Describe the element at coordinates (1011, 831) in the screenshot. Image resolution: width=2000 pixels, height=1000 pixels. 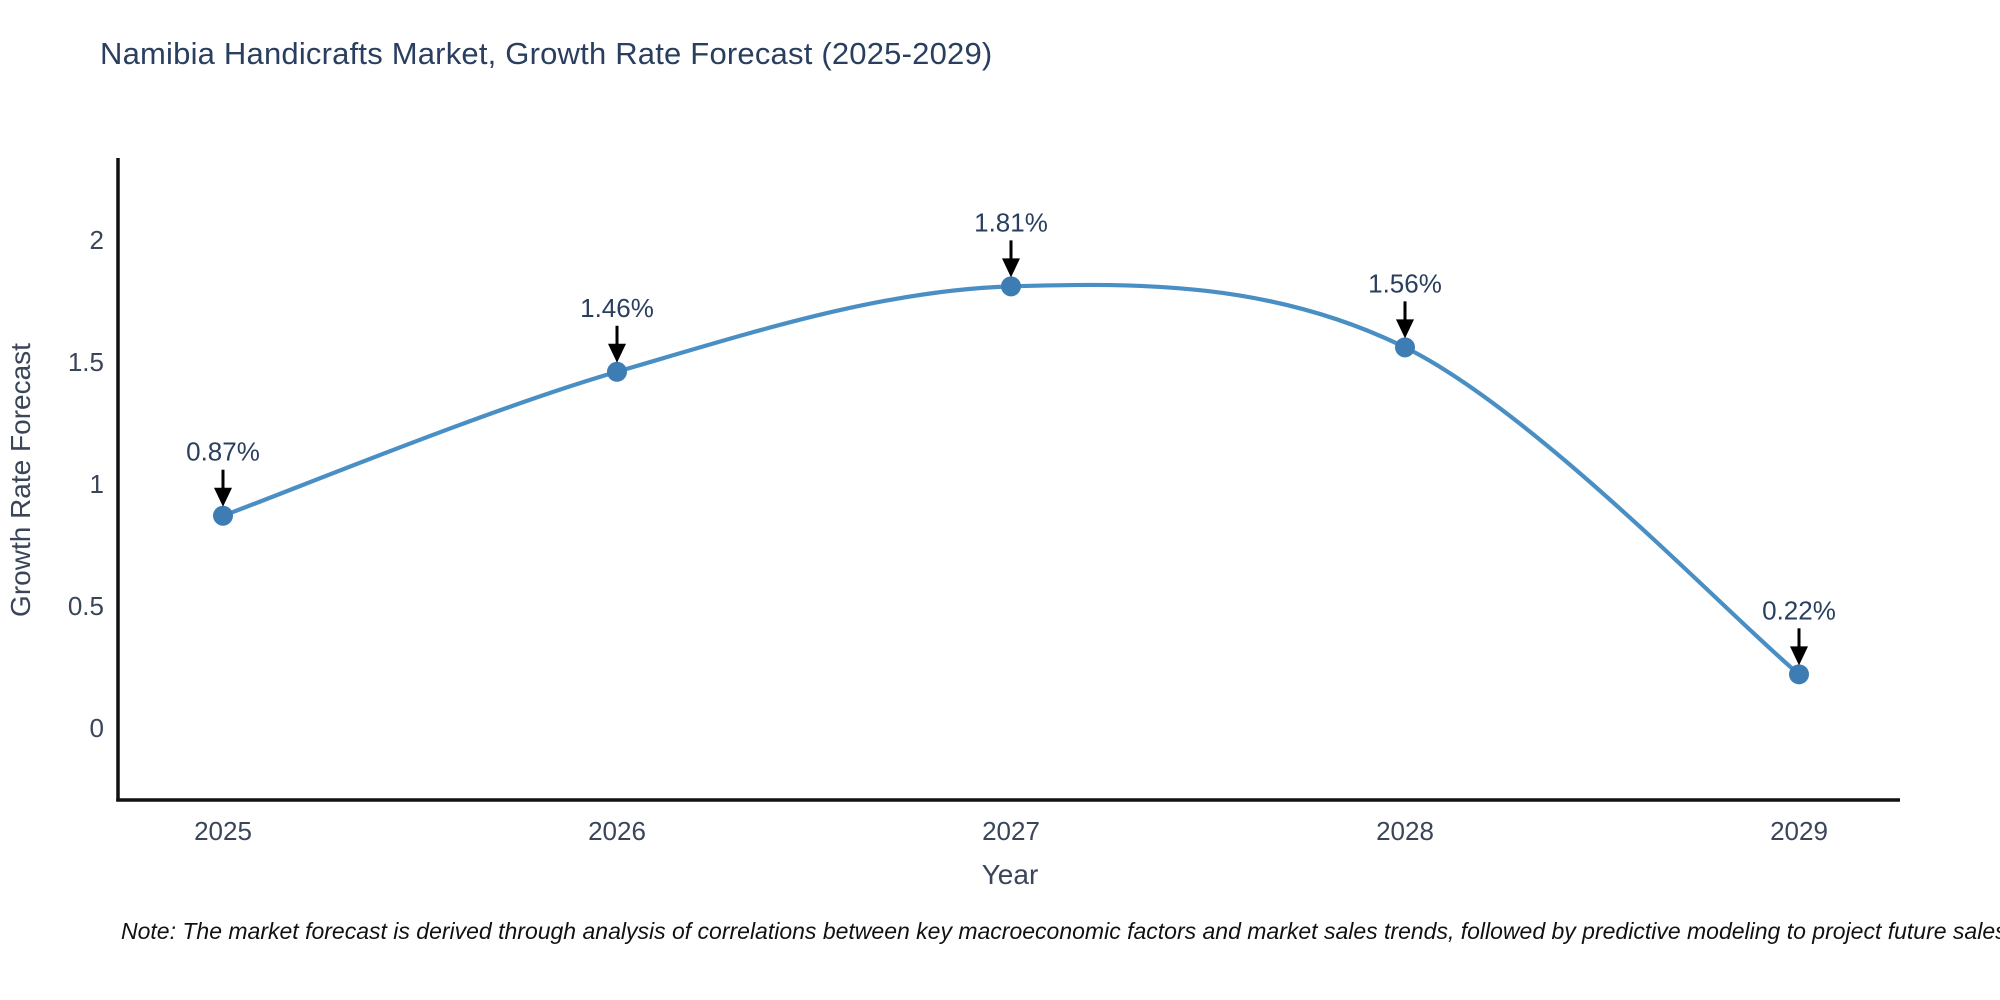
I see `x-tick-label: 2027` at that location.